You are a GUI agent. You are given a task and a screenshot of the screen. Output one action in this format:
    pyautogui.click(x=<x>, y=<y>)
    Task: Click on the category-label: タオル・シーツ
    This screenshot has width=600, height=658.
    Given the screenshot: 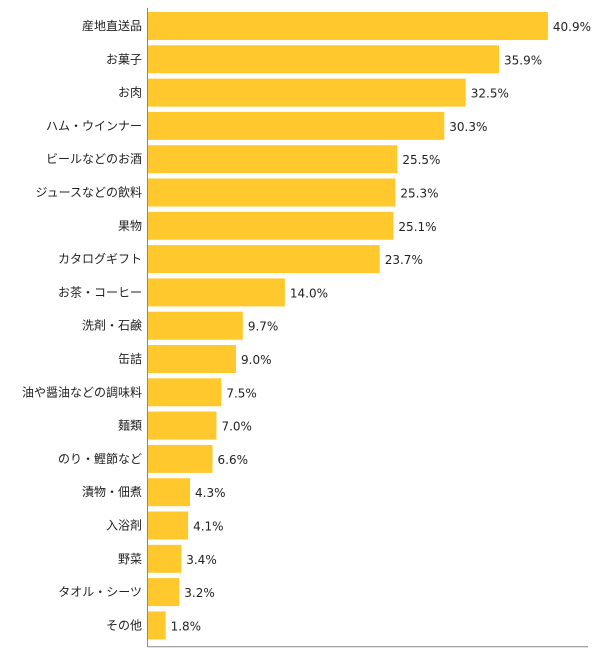 What is the action you would take?
    pyautogui.click(x=100, y=592)
    